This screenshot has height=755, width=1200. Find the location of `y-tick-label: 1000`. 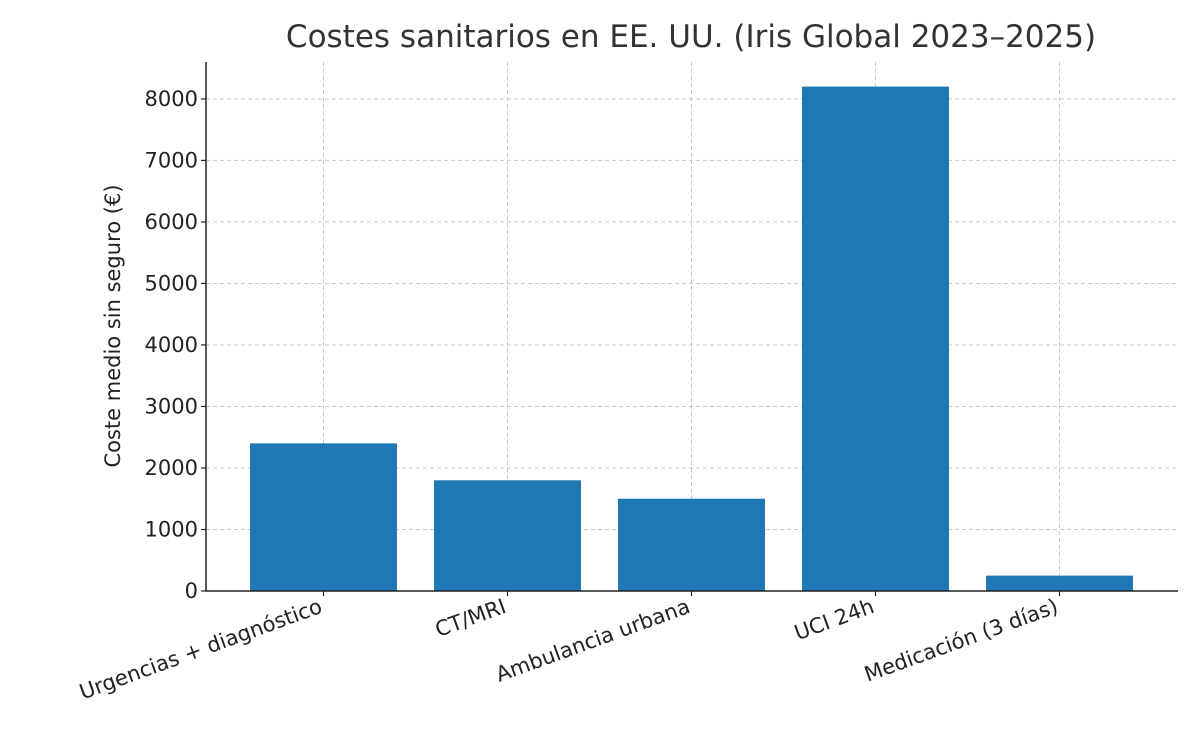

y-tick-label: 1000 is located at coordinates (171, 529).